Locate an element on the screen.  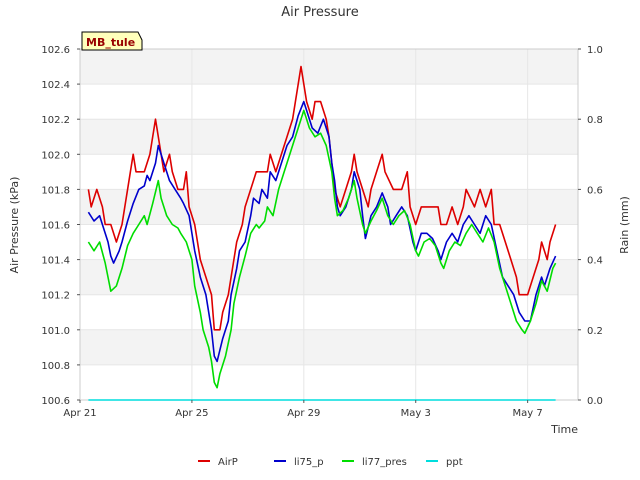
x-tick-label: May 7 is located at coordinates (528, 413).